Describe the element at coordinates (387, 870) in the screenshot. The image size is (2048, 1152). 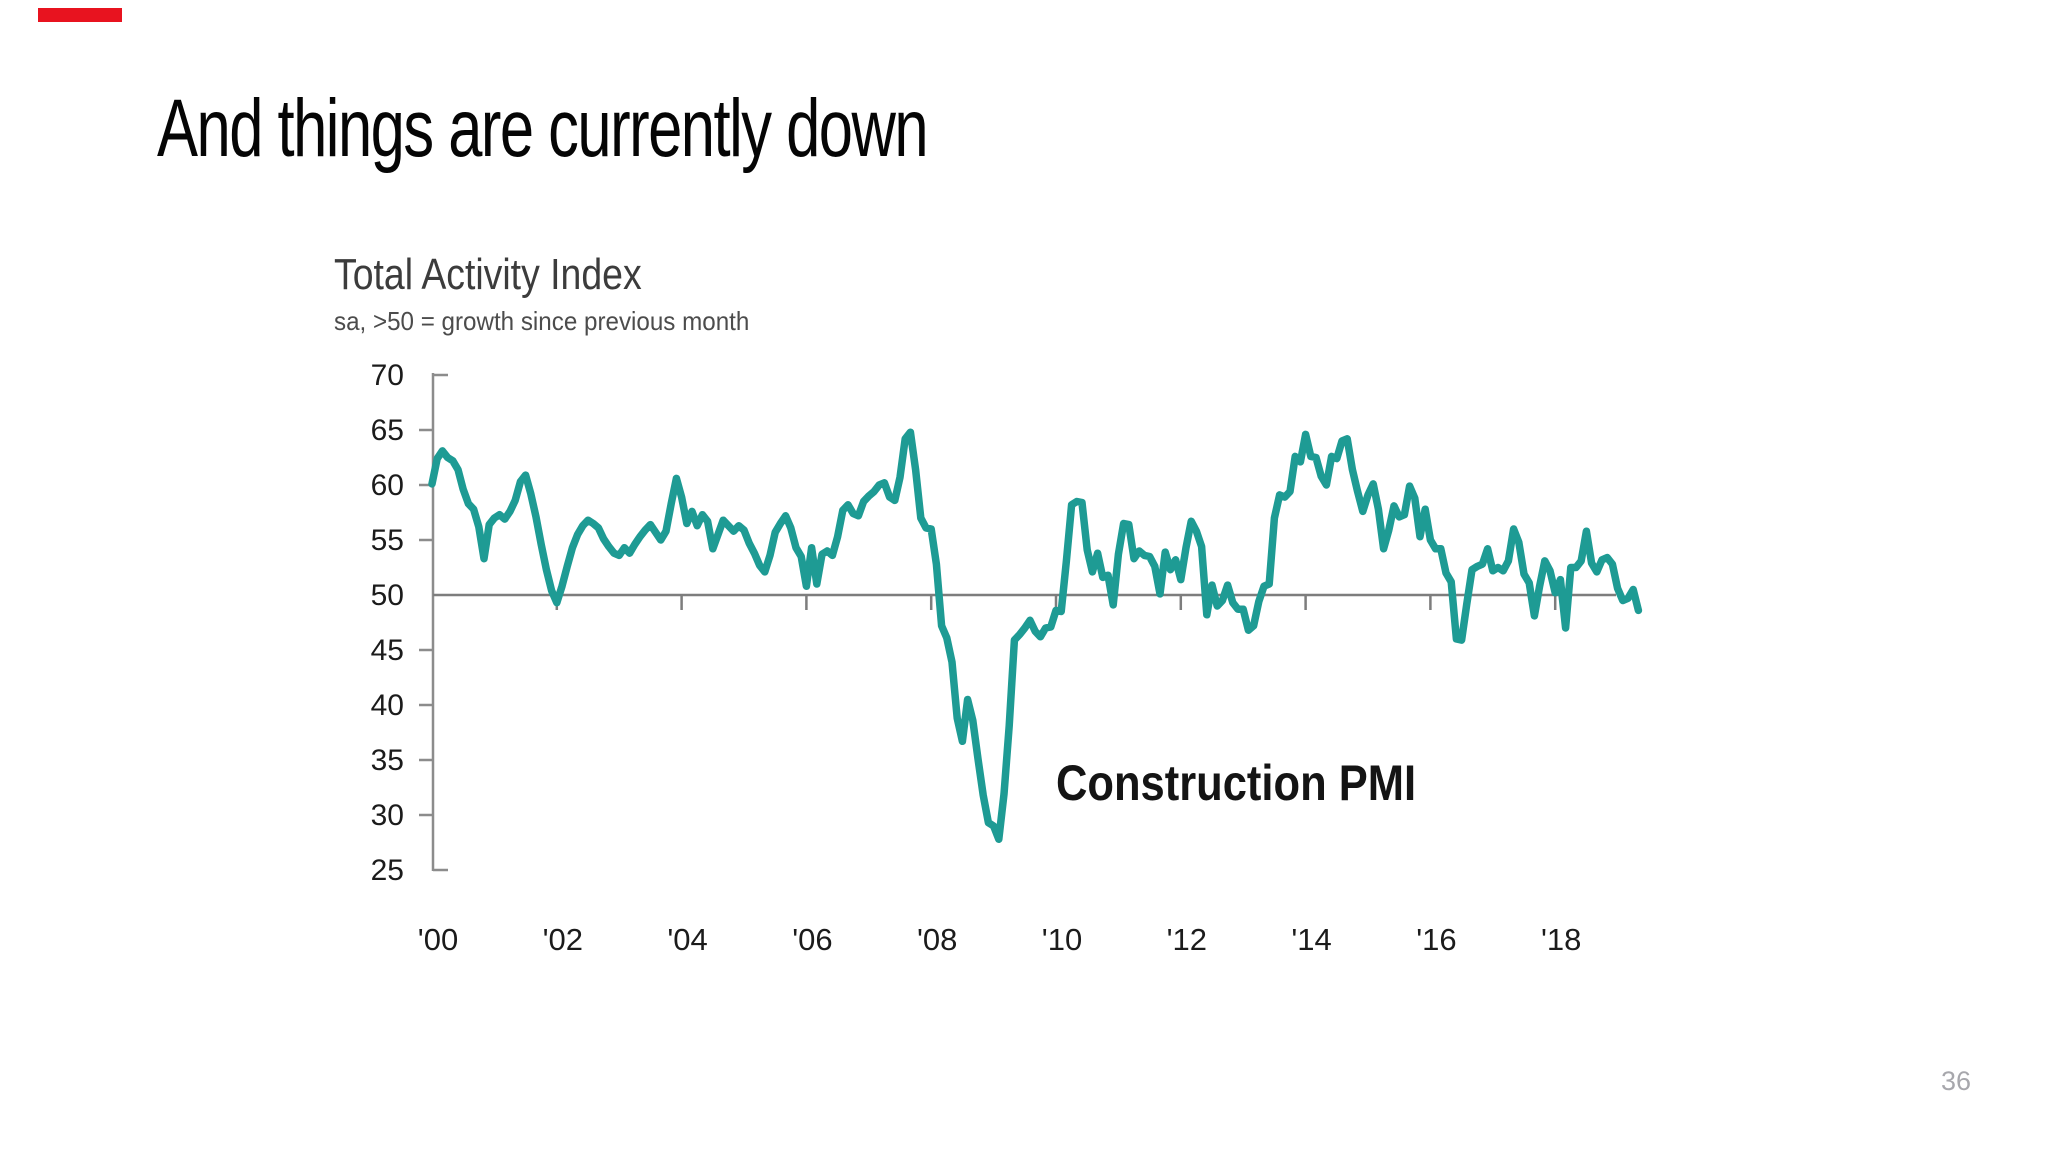
I see `y-axis-tick-label: 25` at that location.